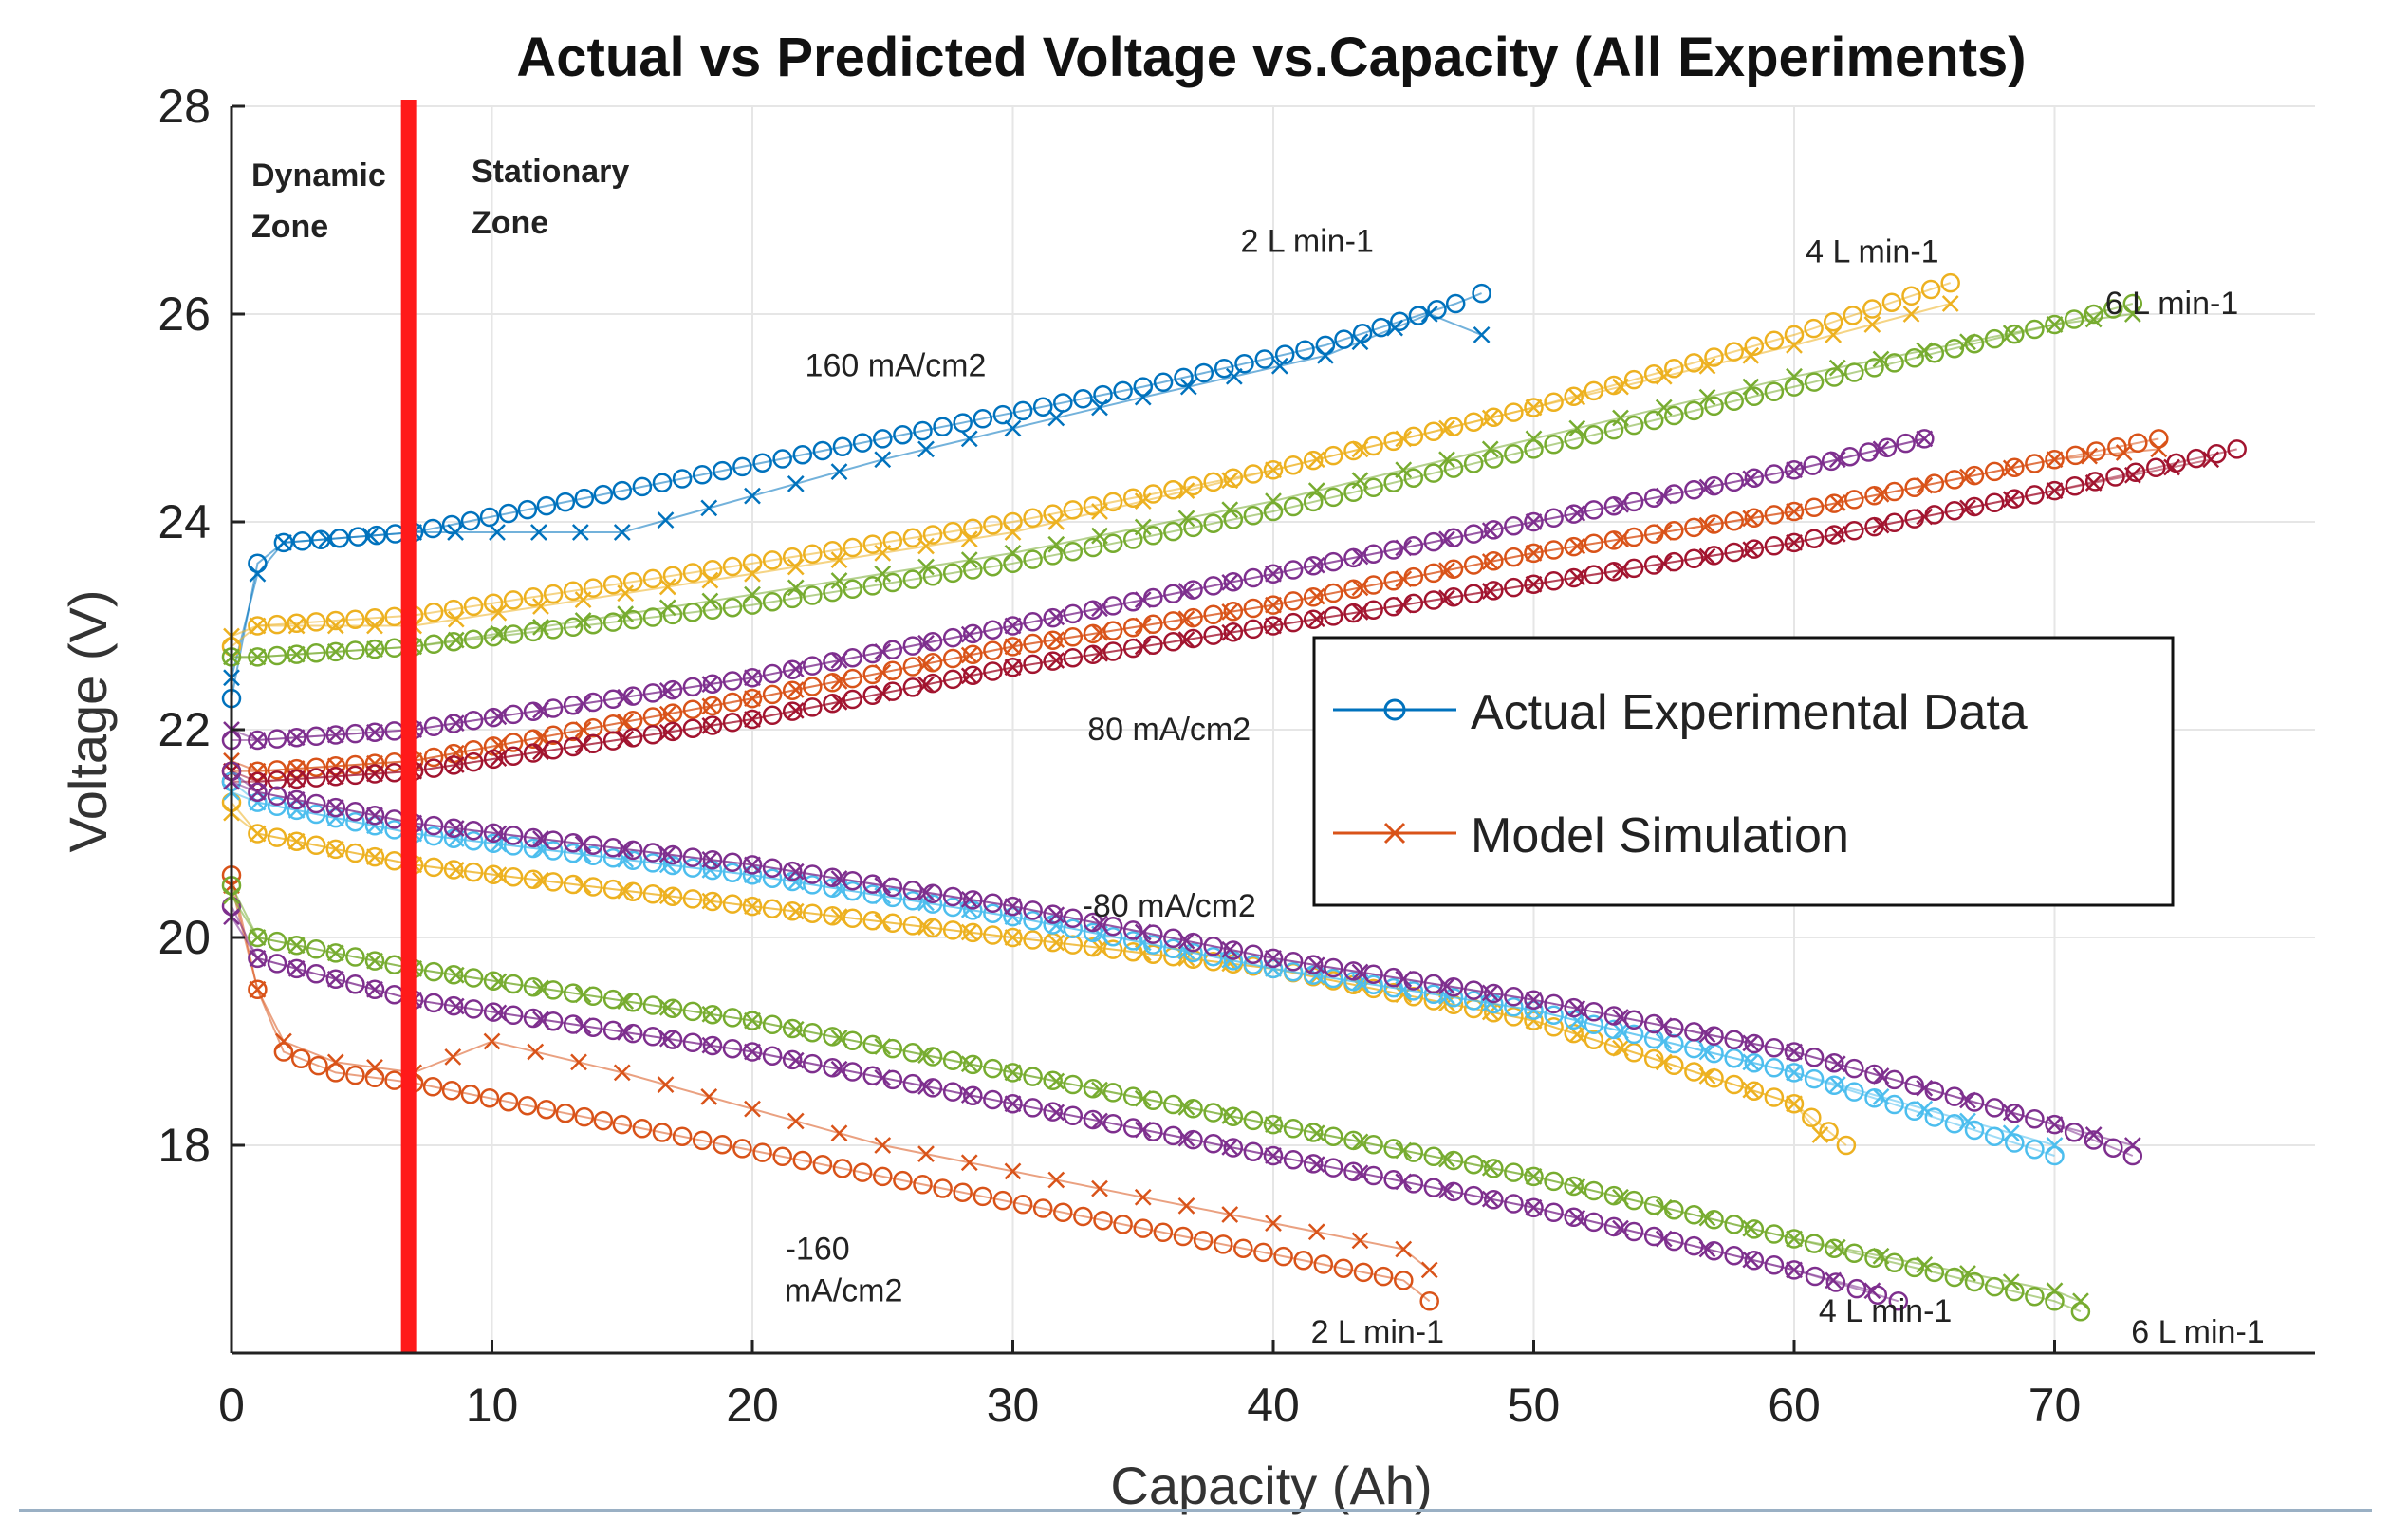 This screenshot has height=1540, width=2390. I want to click on dynamic-zone-label-line-1: Dynamic, so click(318, 176).